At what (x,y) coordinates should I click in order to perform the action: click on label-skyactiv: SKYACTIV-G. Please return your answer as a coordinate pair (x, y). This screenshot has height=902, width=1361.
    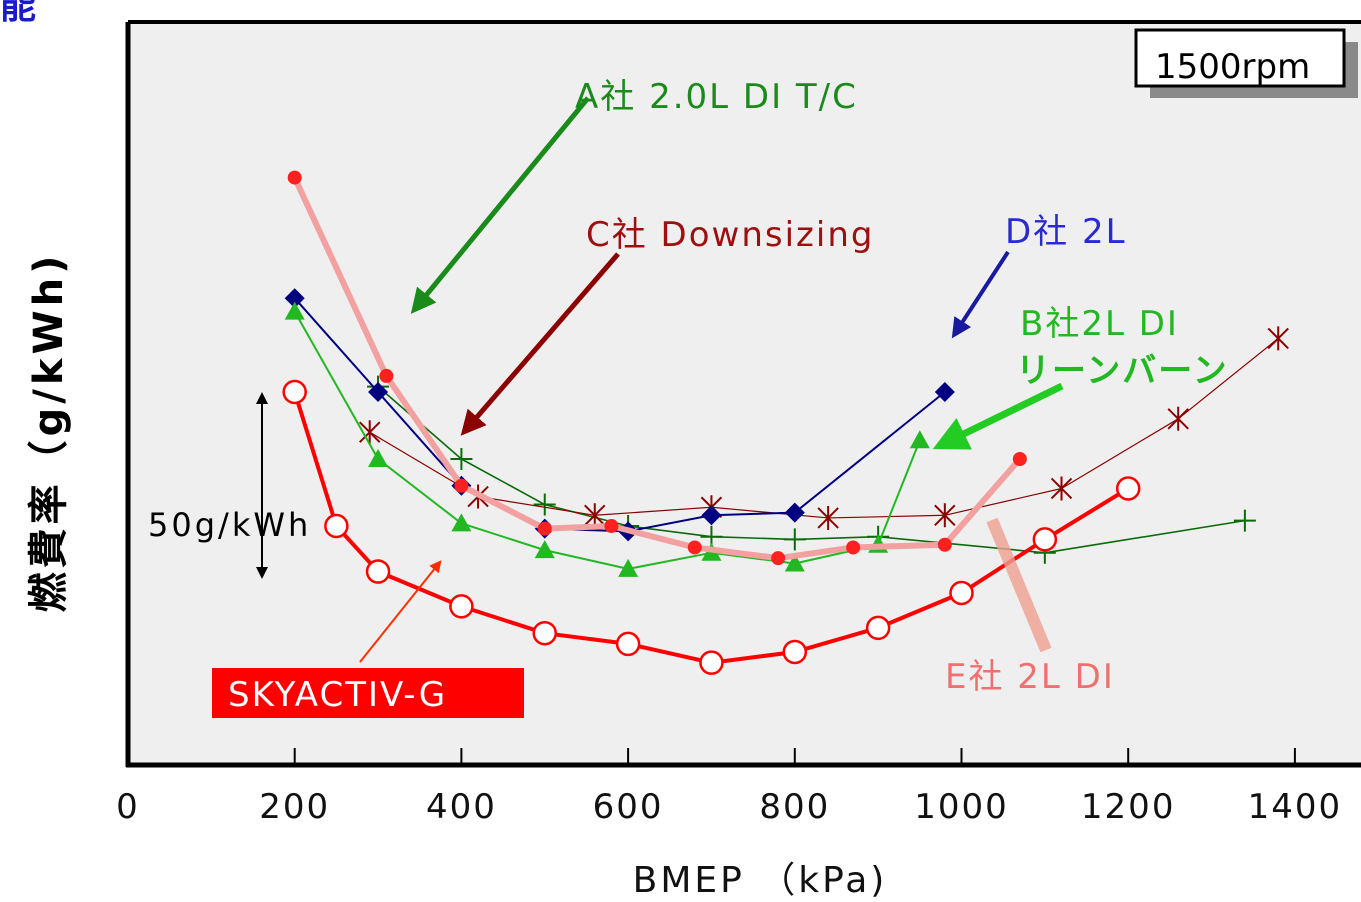
    Looking at the image, I should click on (337, 695).